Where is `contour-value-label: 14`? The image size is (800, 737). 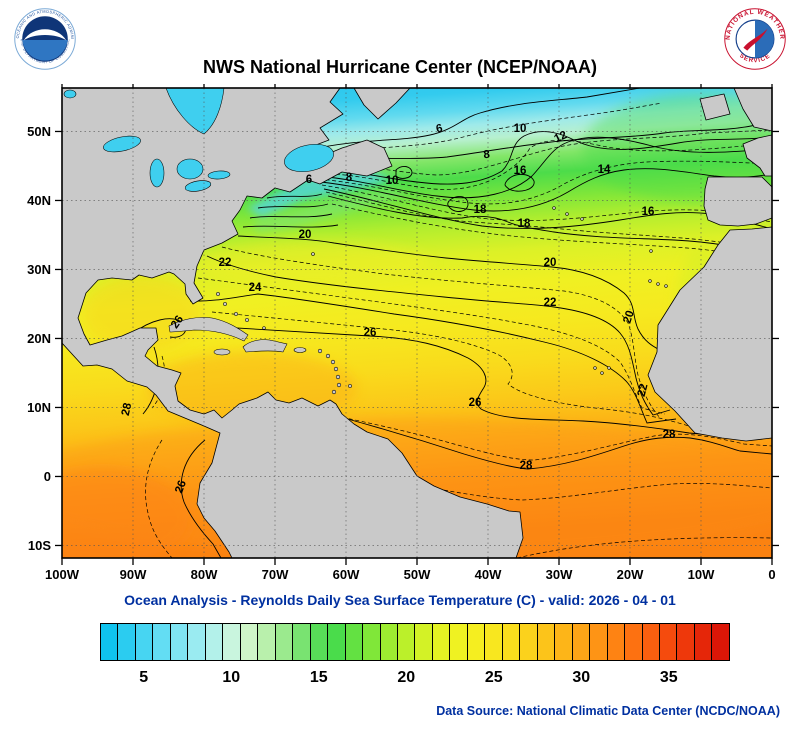
contour-value-label: 14 is located at coordinates (604, 170).